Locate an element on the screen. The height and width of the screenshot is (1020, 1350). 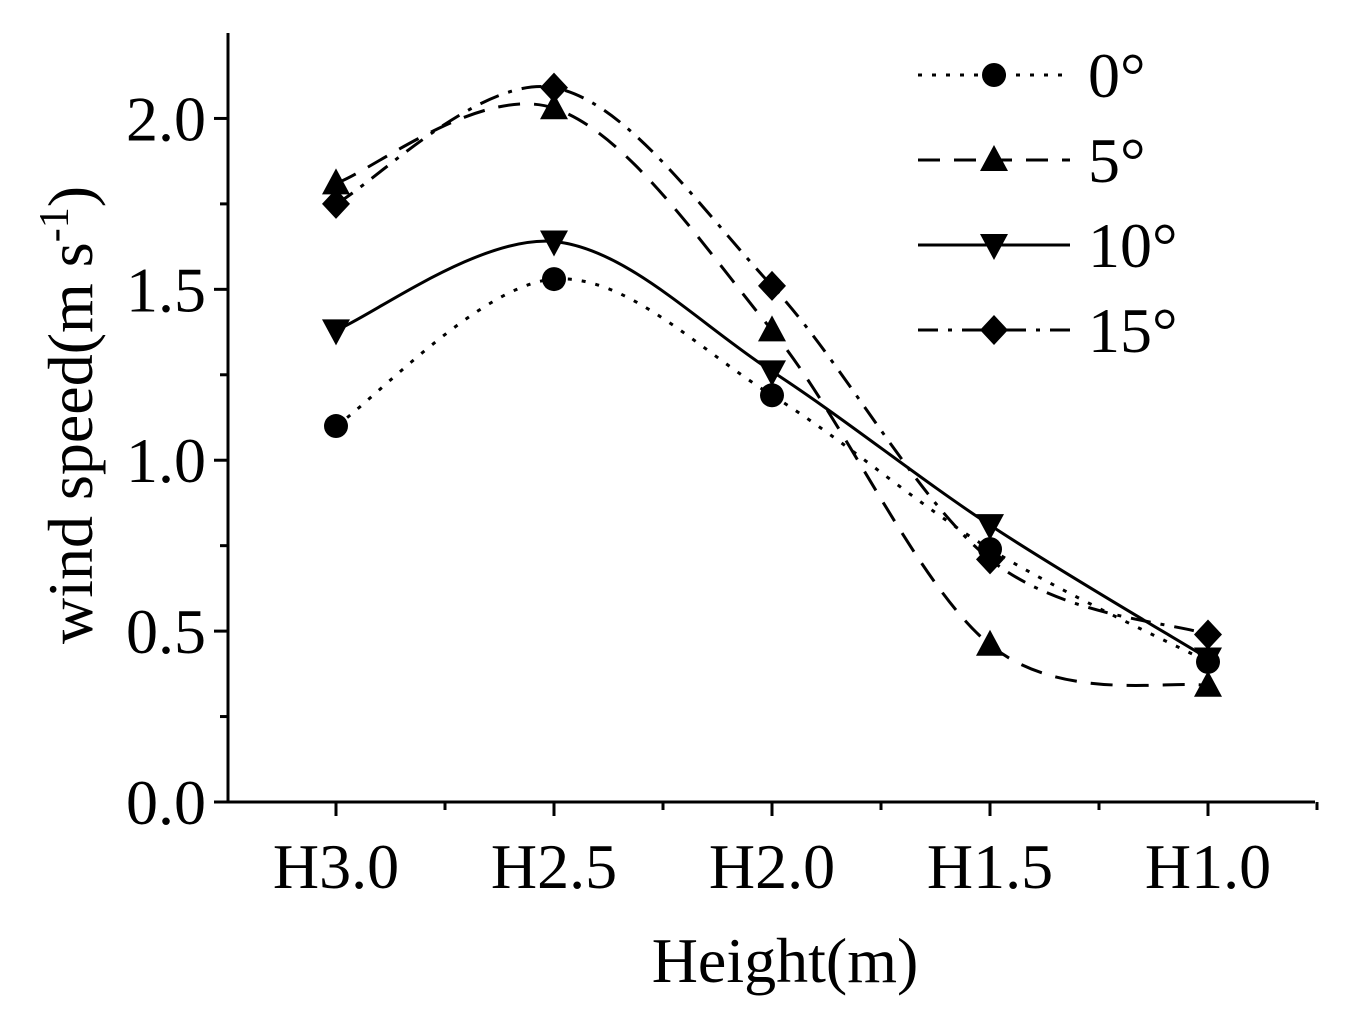
x-axis-title: Height(m) is located at coordinates (785, 960).